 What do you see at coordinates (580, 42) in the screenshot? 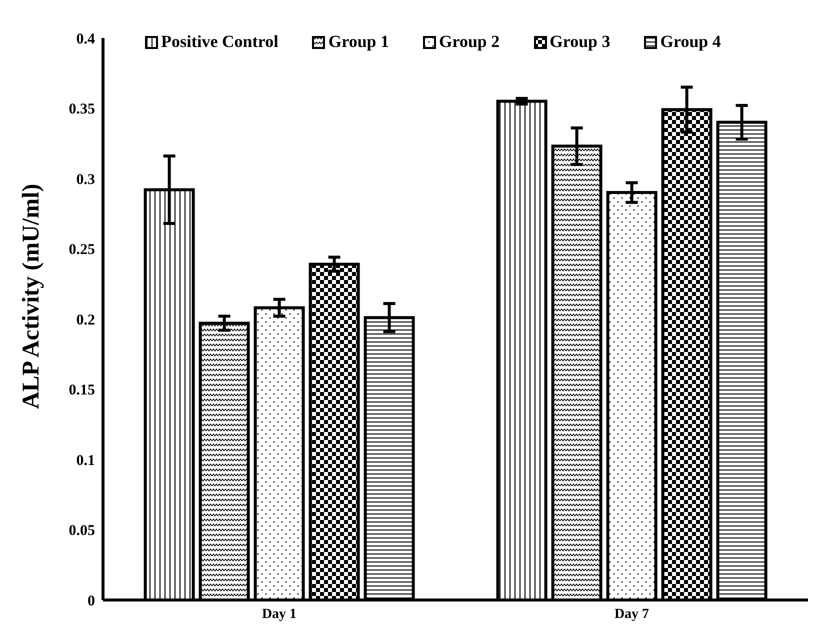
I see `legend-label: Group 3` at bounding box center [580, 42].